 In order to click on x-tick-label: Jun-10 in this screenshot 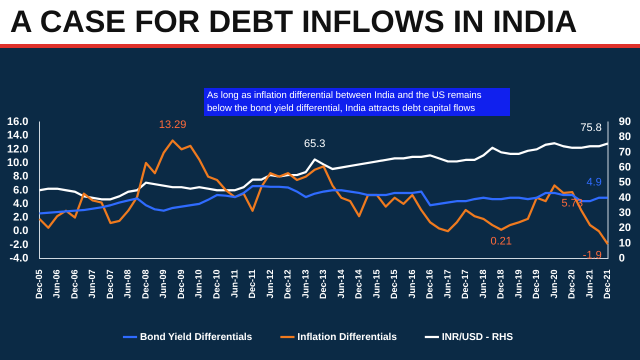, I will do `click(199, 283)`.